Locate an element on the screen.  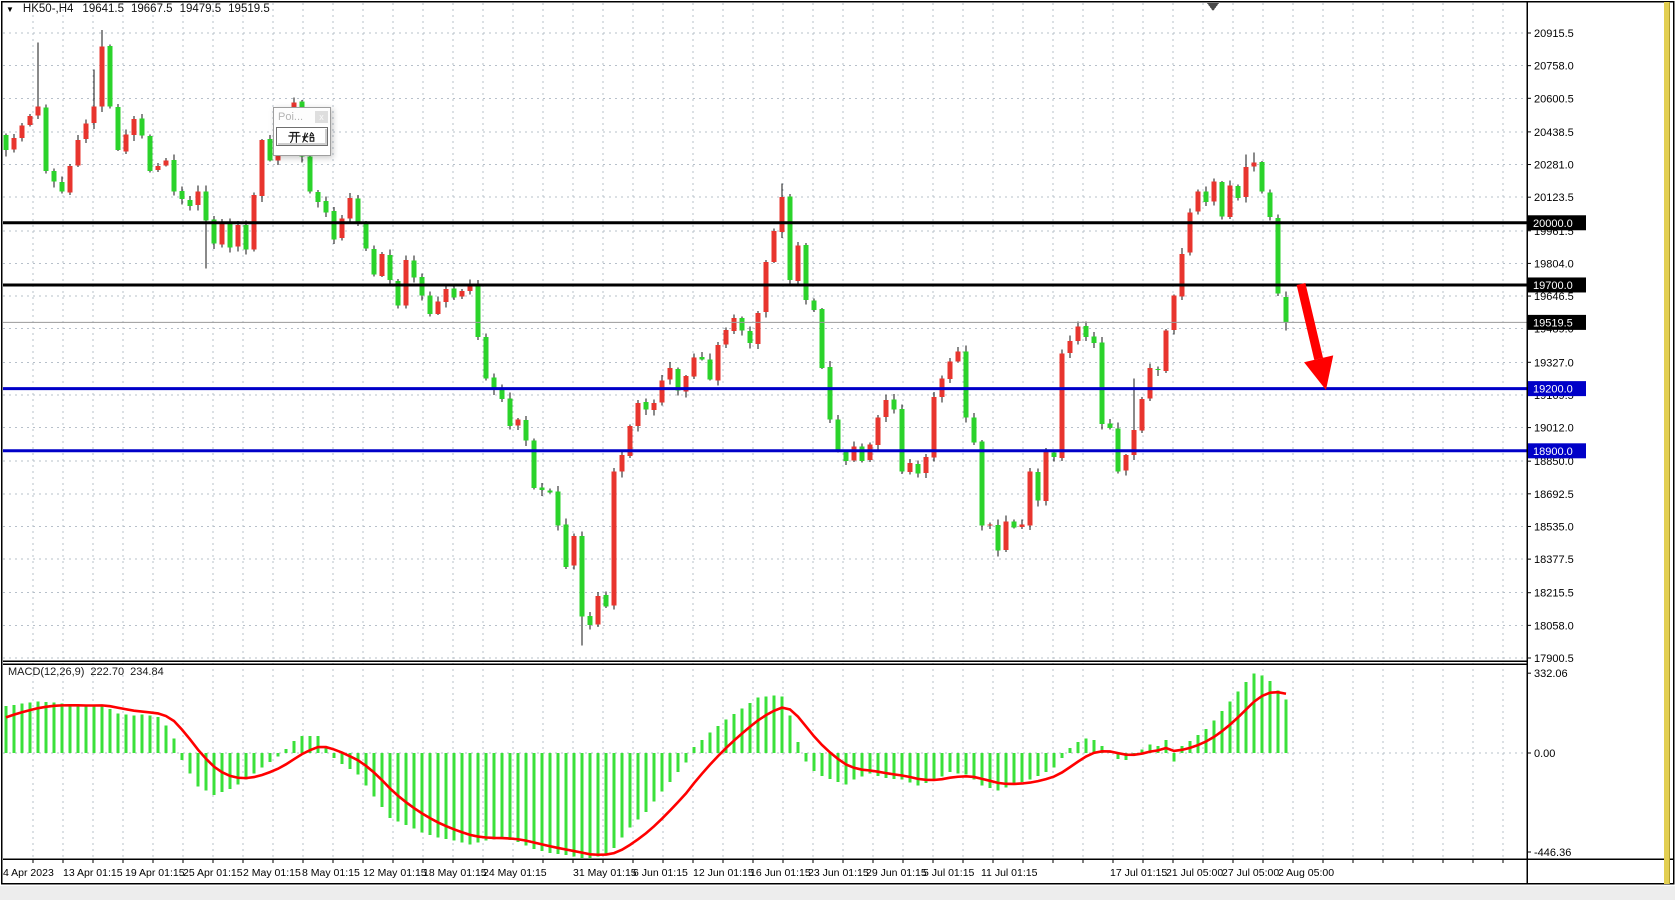
time-axis-label: 24 May 01:15 is located at coordinates (515, 873).